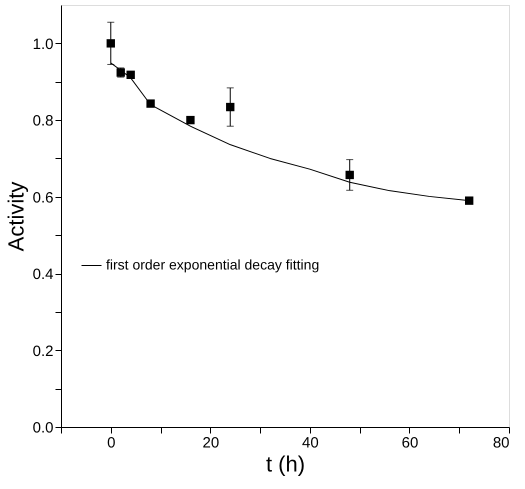 The image size is (525, 489). What do you see at coordinates (286, 464) in the screenshot?
I see `x-axis-title: t (h)` at bounding box center [286, 464].